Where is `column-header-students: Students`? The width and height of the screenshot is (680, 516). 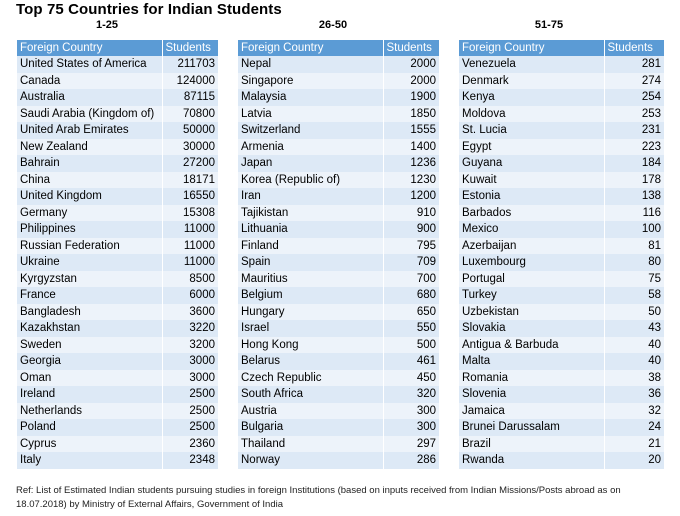
column-header-students: Students is located at coordinates (190, 48).